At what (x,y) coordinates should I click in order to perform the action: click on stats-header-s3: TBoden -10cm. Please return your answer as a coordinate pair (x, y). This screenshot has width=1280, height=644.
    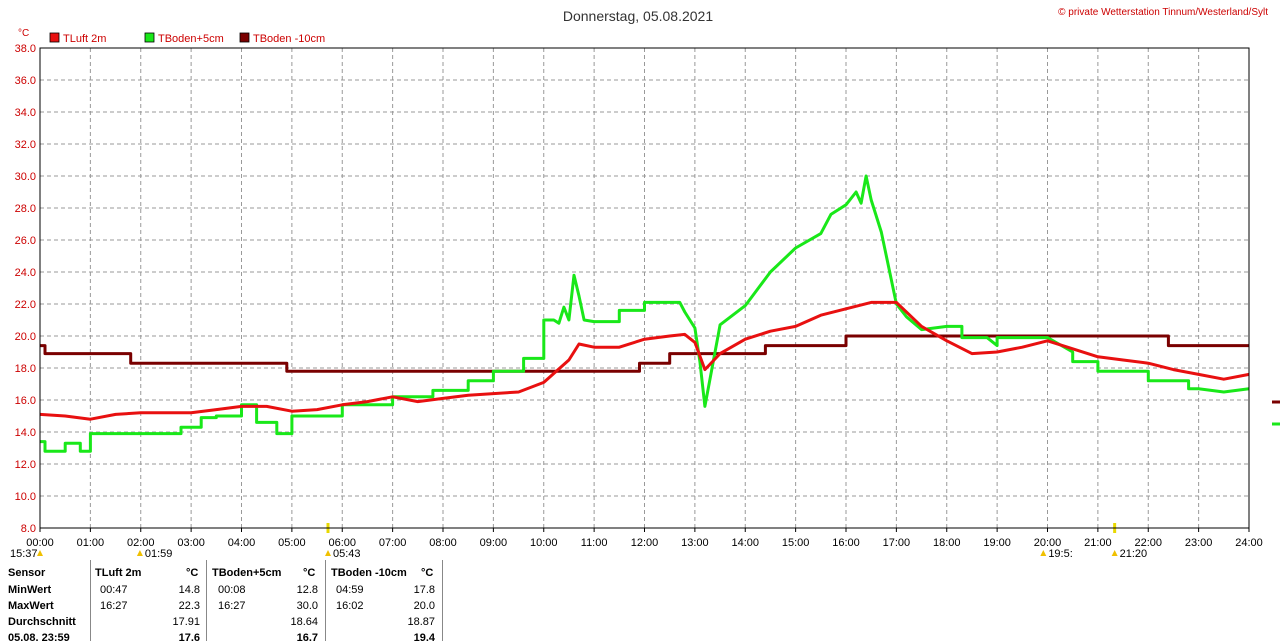
    Looking at the image, I should click on (369, 573).